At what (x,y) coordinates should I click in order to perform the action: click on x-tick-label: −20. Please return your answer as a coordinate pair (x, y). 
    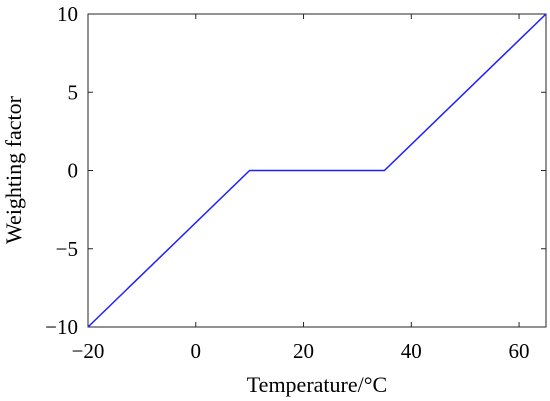
    Looking at the image, I should click on (88, 351).